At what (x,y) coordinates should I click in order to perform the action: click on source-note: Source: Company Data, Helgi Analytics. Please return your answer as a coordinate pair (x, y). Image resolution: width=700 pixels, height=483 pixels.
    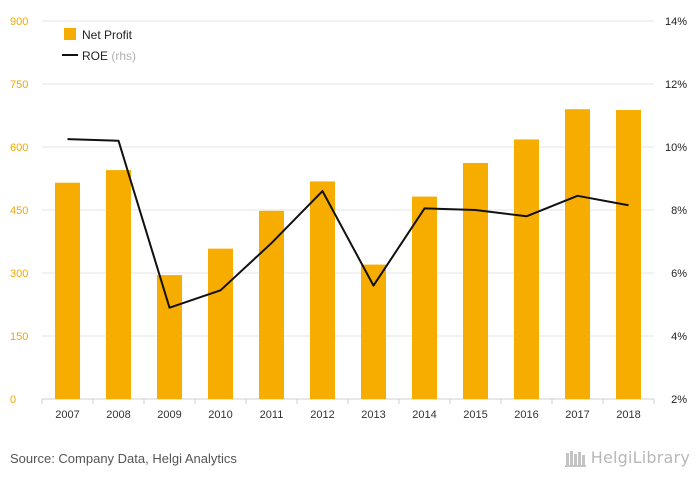
    Looking at the image, I should click on (123, 458).